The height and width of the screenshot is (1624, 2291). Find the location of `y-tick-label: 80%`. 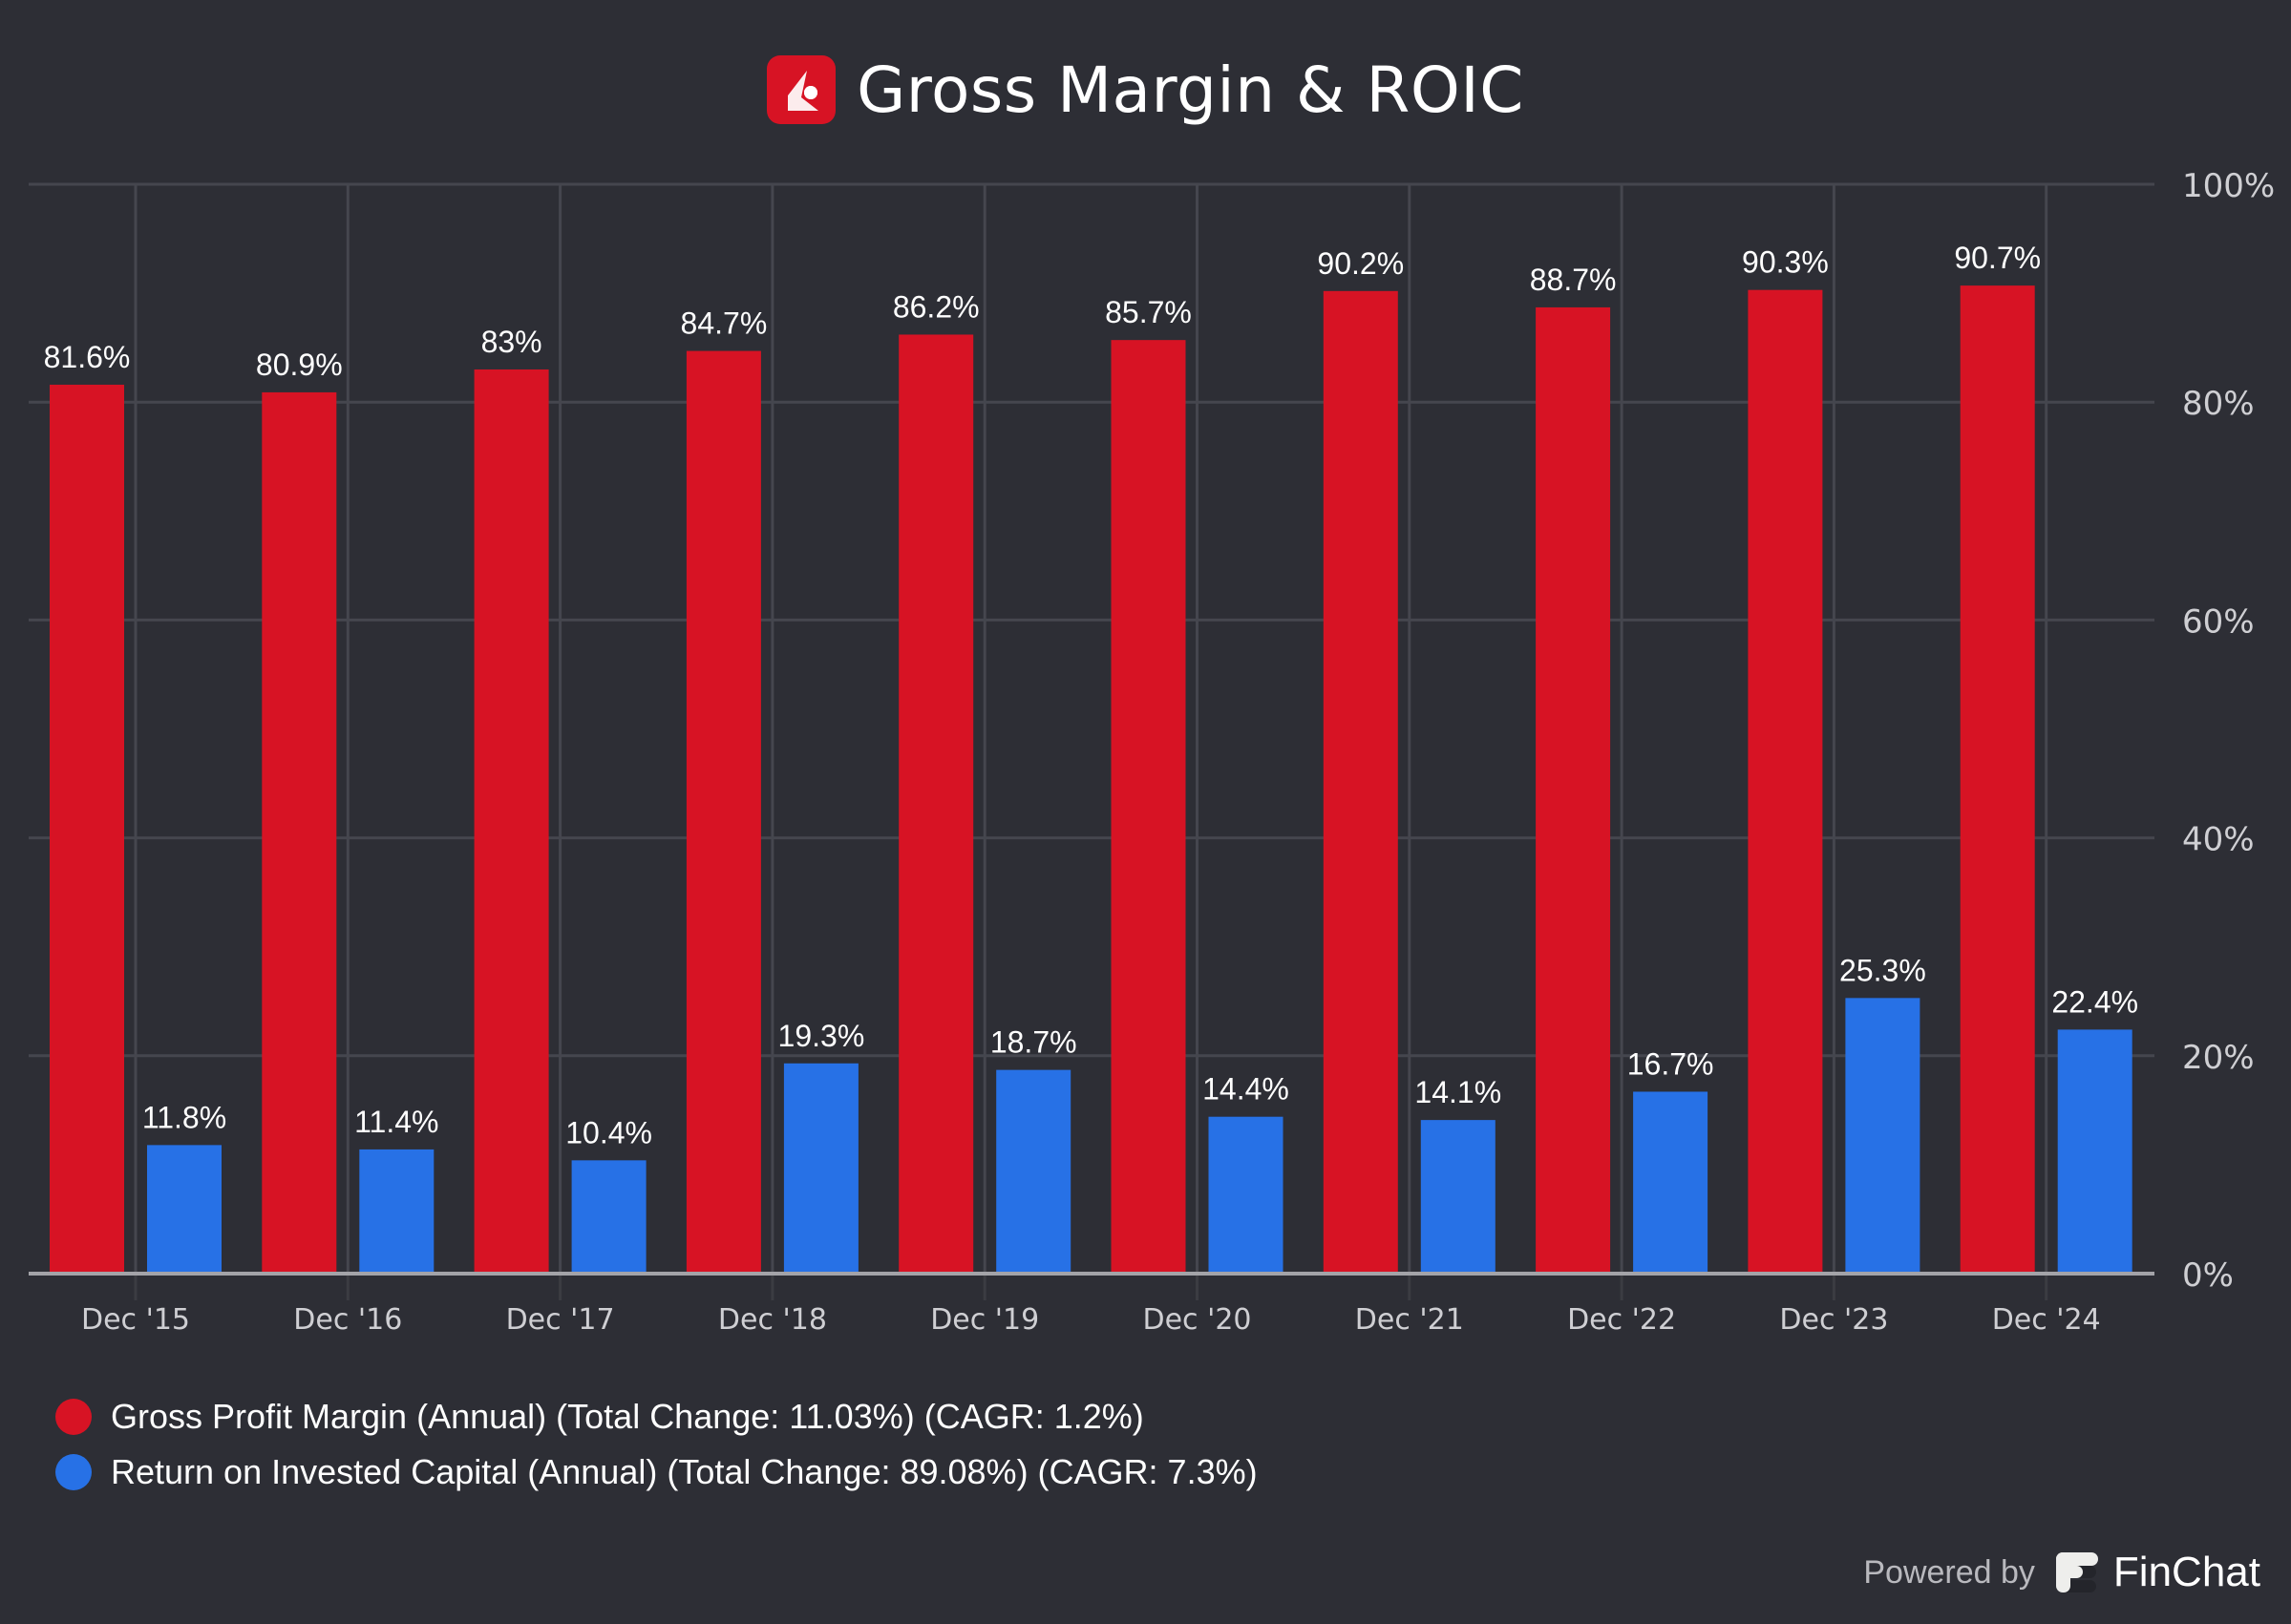

y-tick-label: 80% is located at coordinates (2218, 404).